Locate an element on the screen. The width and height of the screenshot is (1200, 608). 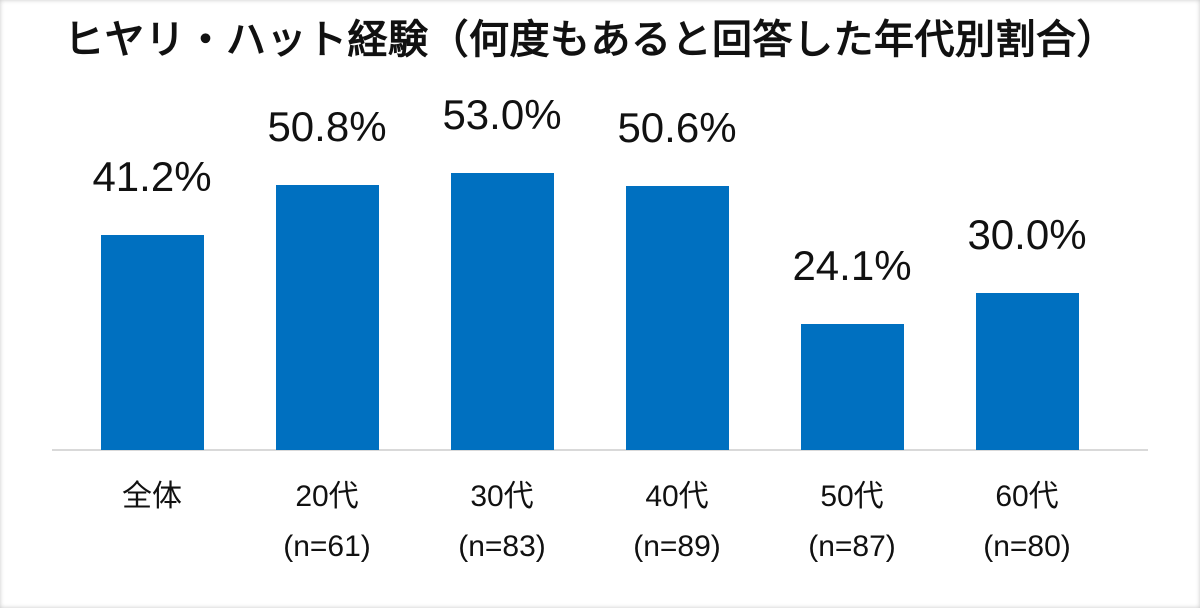
category-label: 50代 (n=87) is located at coordinates (852, 522).